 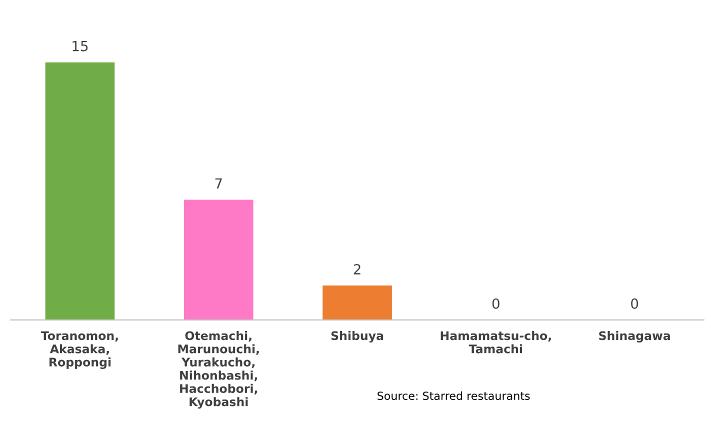 What do you see at coordinates (80, 46) in the screenshot?
I see `data-label: 15` at bounding box center [80, 46].